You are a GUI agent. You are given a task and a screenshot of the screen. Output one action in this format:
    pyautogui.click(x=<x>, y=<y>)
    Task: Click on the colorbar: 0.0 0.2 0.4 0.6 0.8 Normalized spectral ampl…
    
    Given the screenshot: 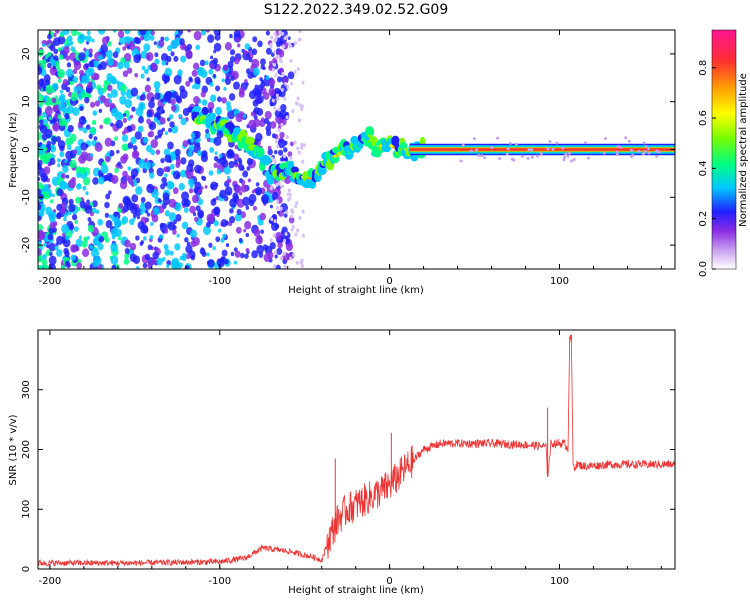 What is the action you would take?
    pyautogui.click(x=723, y=153)
    